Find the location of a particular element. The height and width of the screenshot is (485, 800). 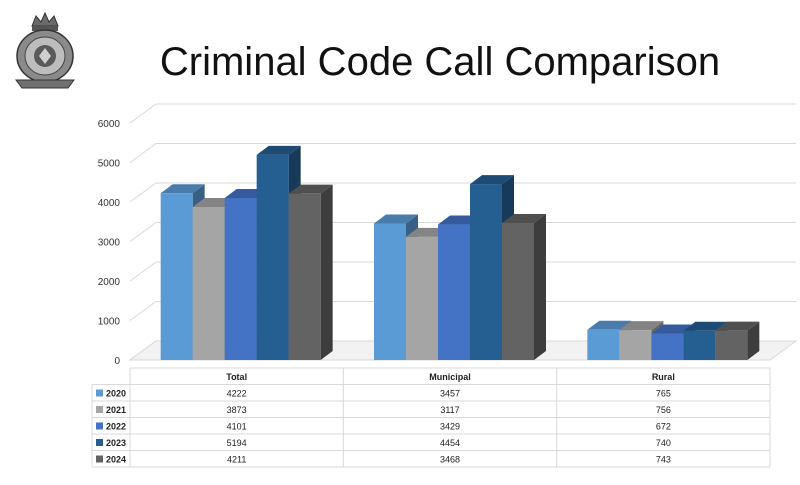

data-label: 765 is located at coordinates (663, 394).